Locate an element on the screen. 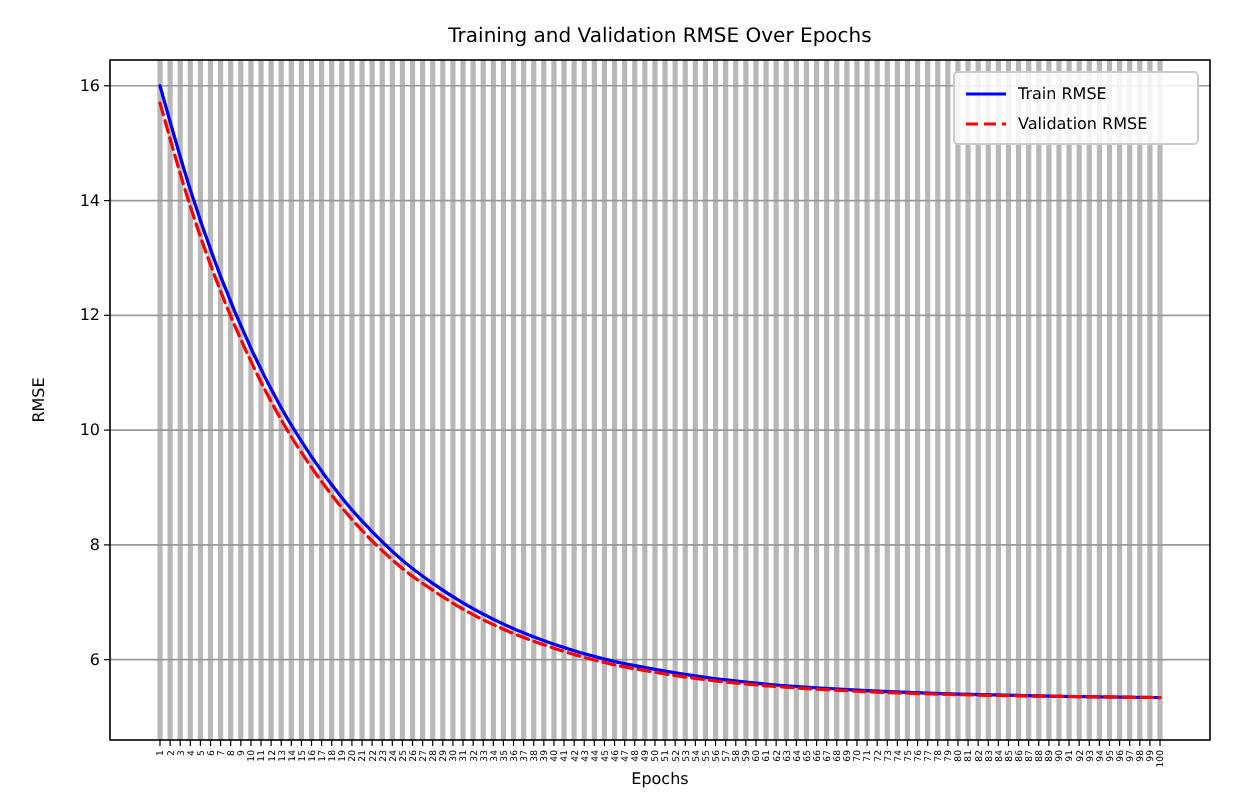  y-tick-label: 10 is located at coordinates (89, 430).